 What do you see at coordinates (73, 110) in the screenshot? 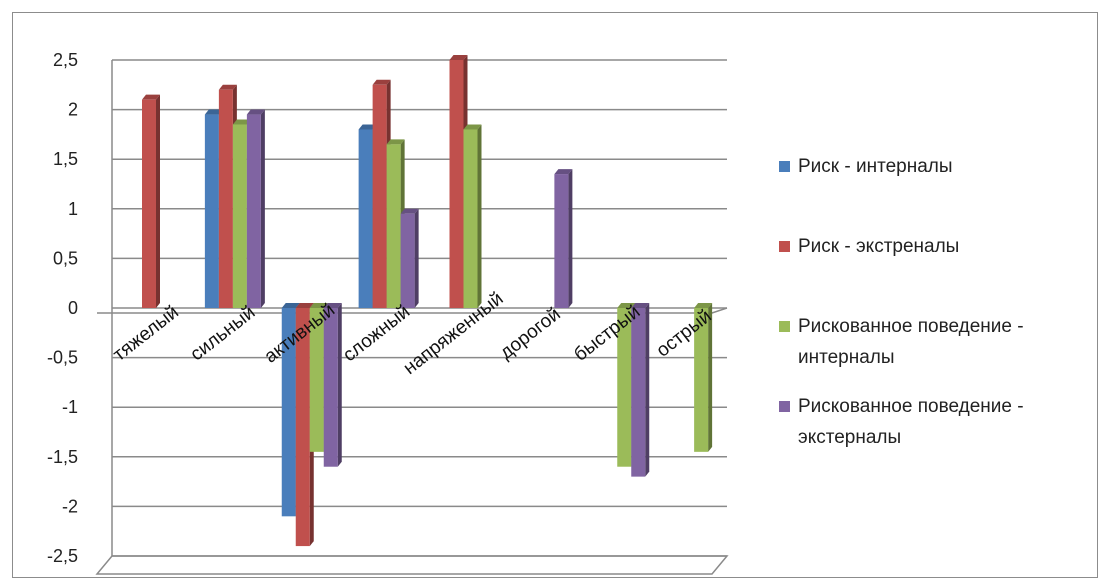
I see `y-tick-label: 2` at bounding box center [73, 110].